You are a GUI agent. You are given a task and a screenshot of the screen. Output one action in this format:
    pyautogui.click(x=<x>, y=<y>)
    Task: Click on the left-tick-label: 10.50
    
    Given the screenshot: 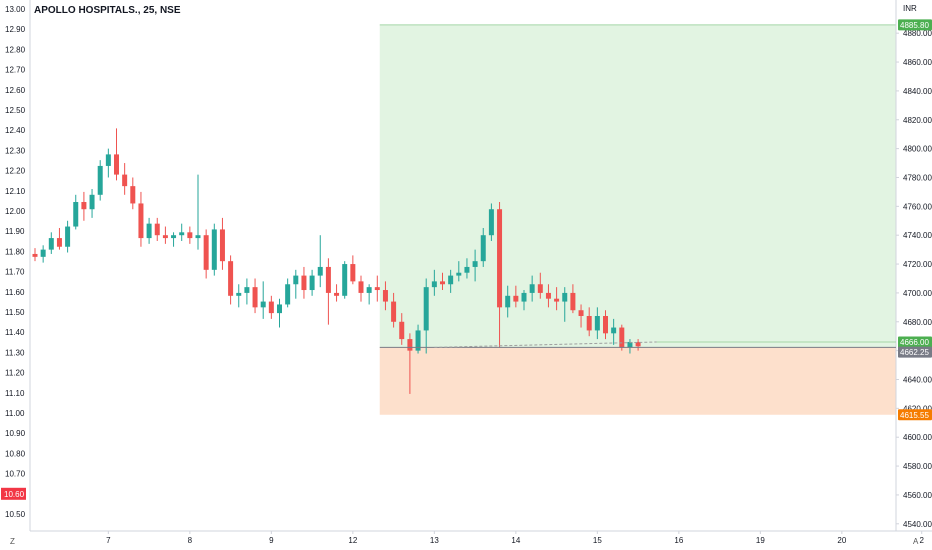 What is the action you would take?
    pyautogui.click(x=15, y=514)
    